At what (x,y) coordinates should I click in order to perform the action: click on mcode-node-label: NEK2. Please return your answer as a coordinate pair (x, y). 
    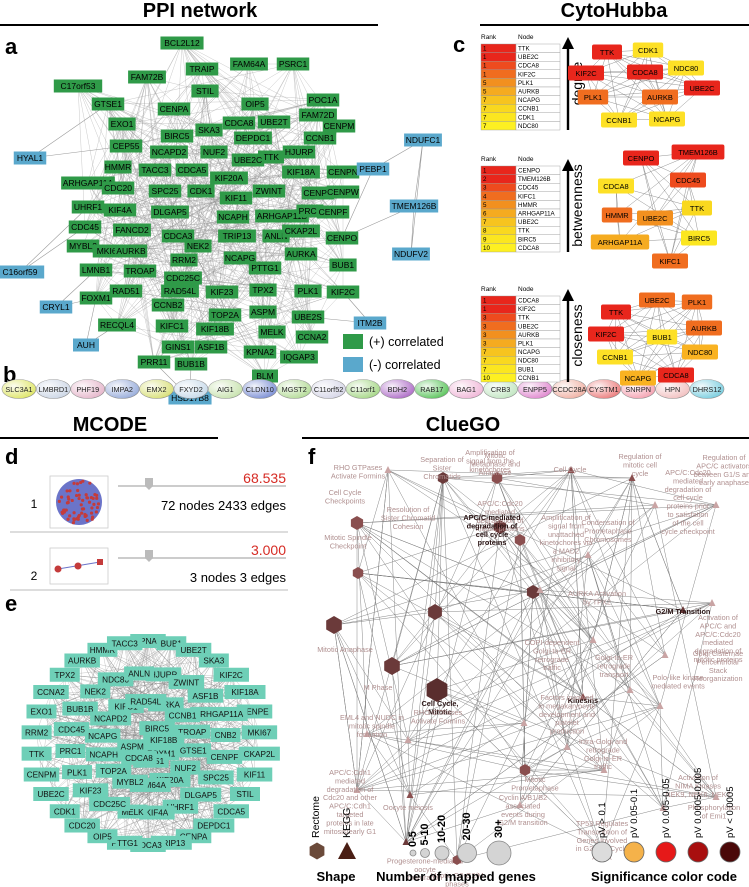
    Looking at the image, I should click on (96, 692).